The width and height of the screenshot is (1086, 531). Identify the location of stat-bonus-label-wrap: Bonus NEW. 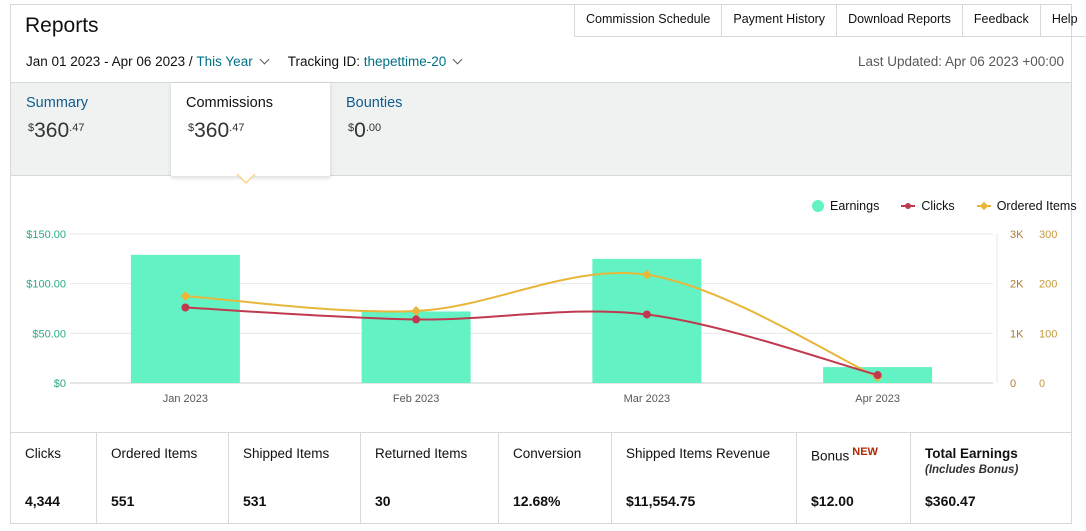
(844, 455).